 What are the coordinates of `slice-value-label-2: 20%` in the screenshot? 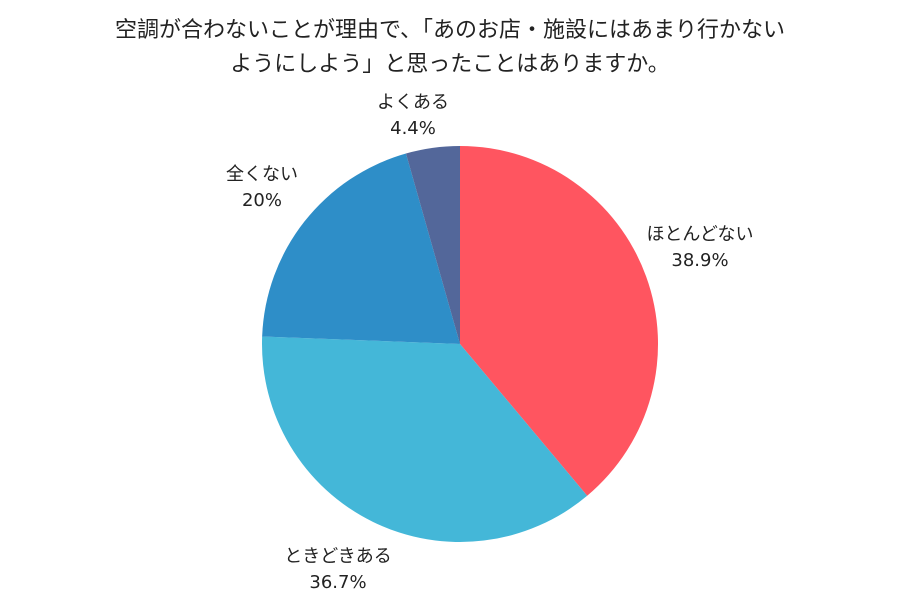 It's located at (262, 200).